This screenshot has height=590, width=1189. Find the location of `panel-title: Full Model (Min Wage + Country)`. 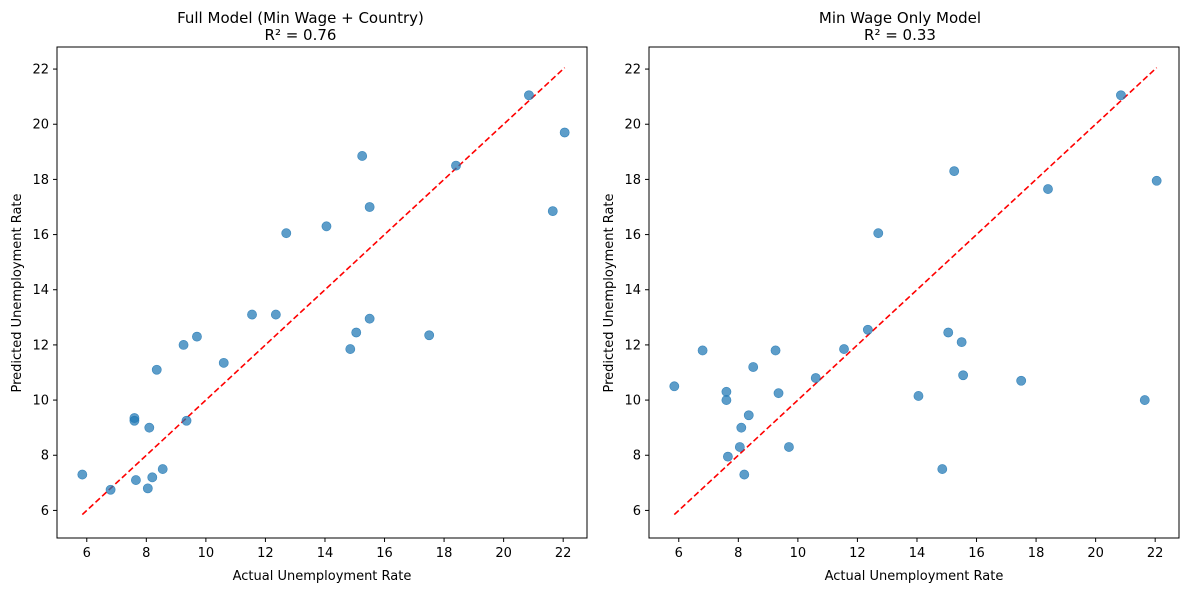

panel-title: Full Model (Min Wage + Country) is located at coordinates (300, 18).